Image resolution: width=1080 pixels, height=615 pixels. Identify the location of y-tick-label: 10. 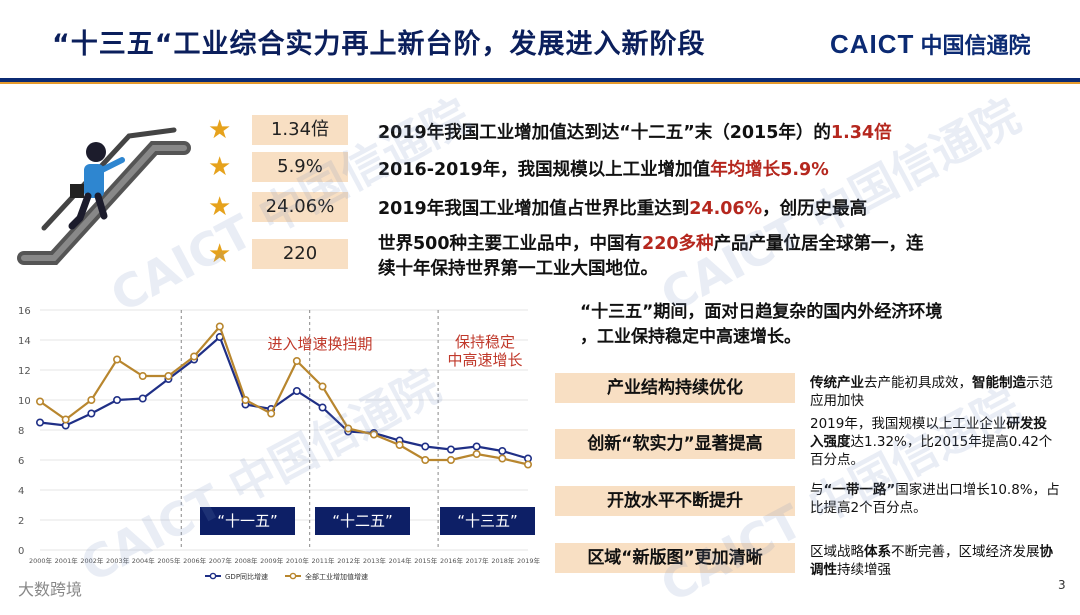
(24, 401).